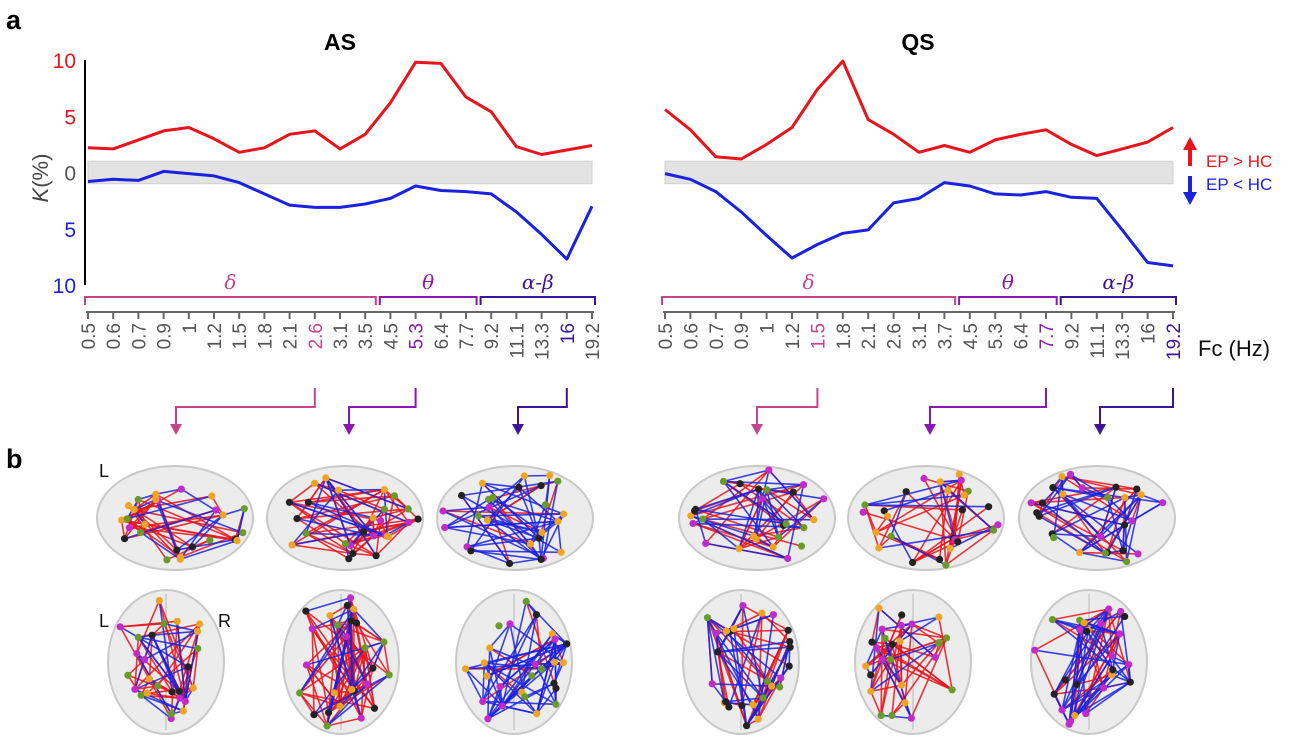 This screenshot has width=1299, height=740. Describe the element at coordinates (1089, 662) in the screenshot. I see `brain-axial-qs-alphabeta` at that location.